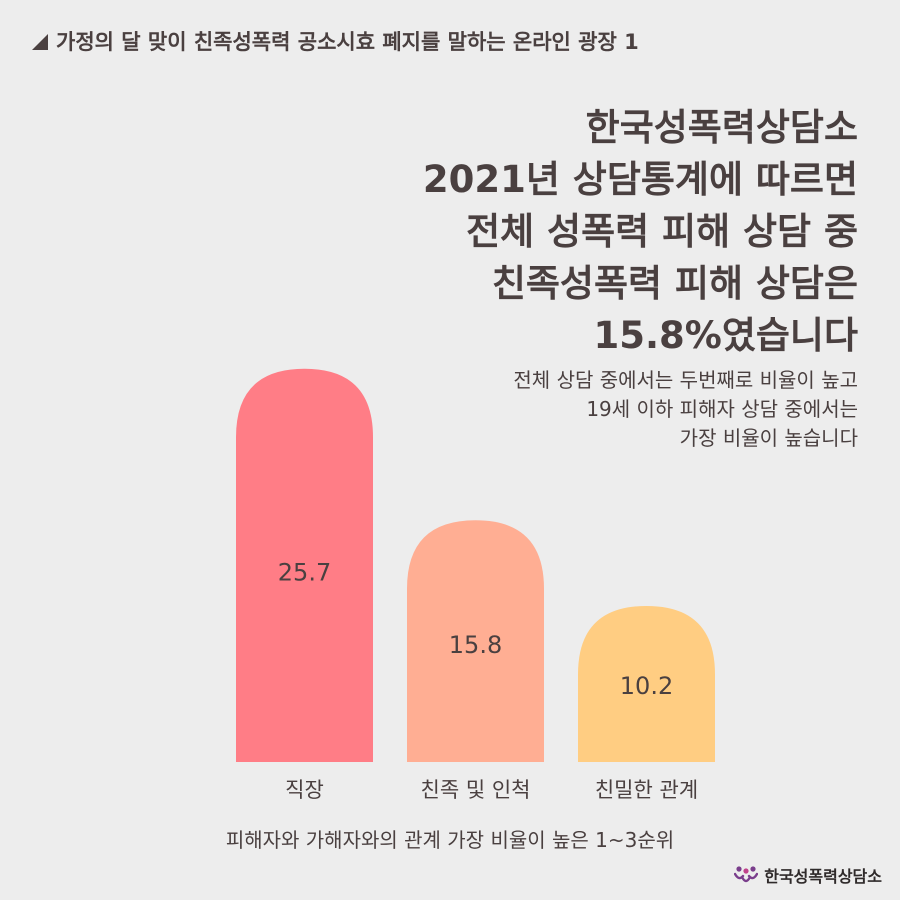 The width and height of the screenshot is (900, 900). Describe the element at coordinates (674, 283) in the screenshot. I see `headline-line: 친족성폭력 피해 상담은` at that location.